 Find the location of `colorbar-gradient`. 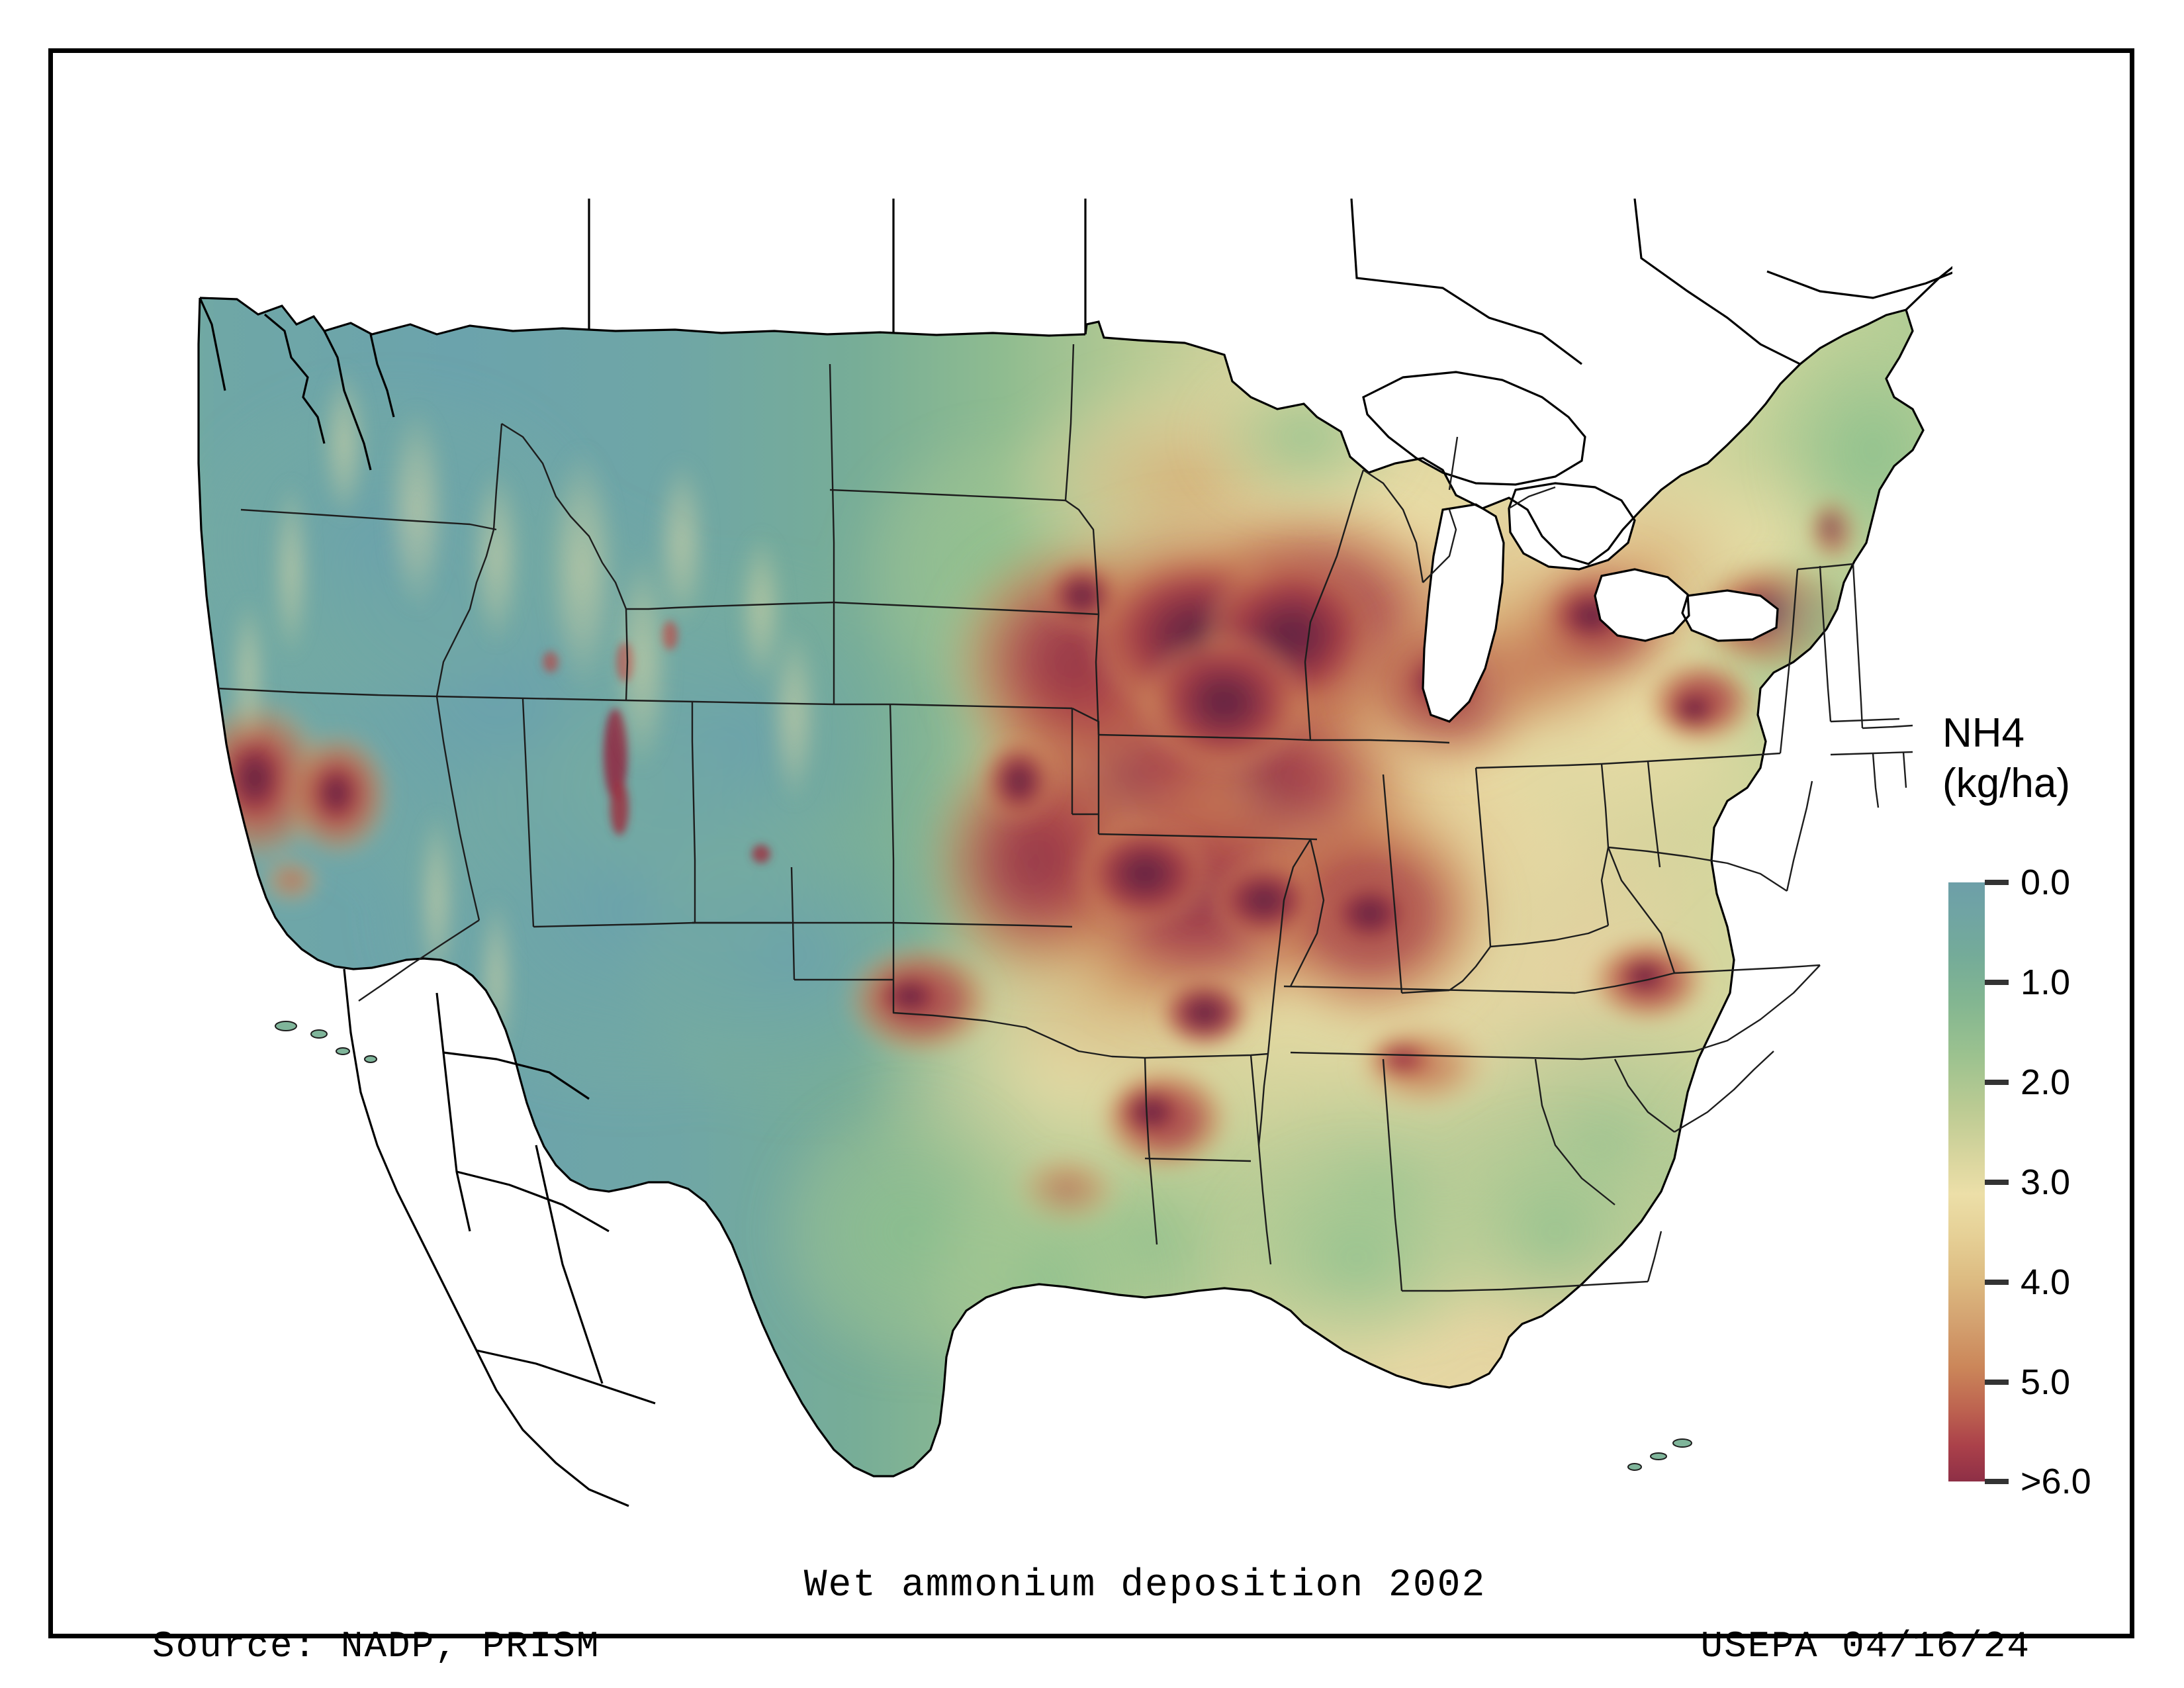

colorbar-gradient is located at coordinates (1966, 1181).